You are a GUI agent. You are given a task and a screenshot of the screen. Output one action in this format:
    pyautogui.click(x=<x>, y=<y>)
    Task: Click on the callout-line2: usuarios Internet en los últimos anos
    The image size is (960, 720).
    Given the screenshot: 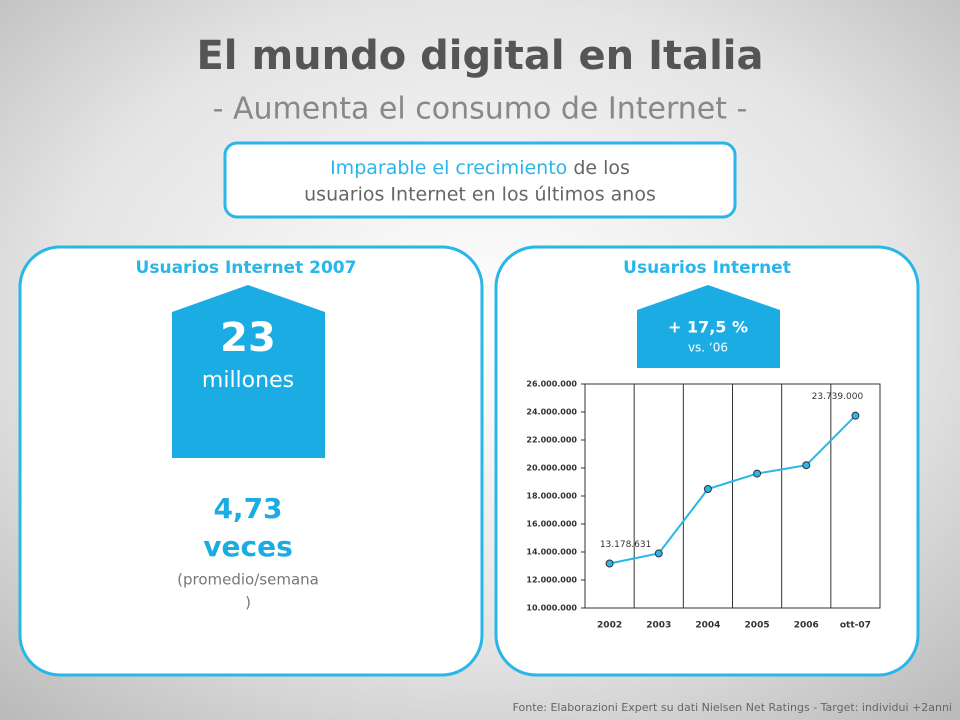 What is the action you would take?
    pyautogui.click(x=480, y=195)
    